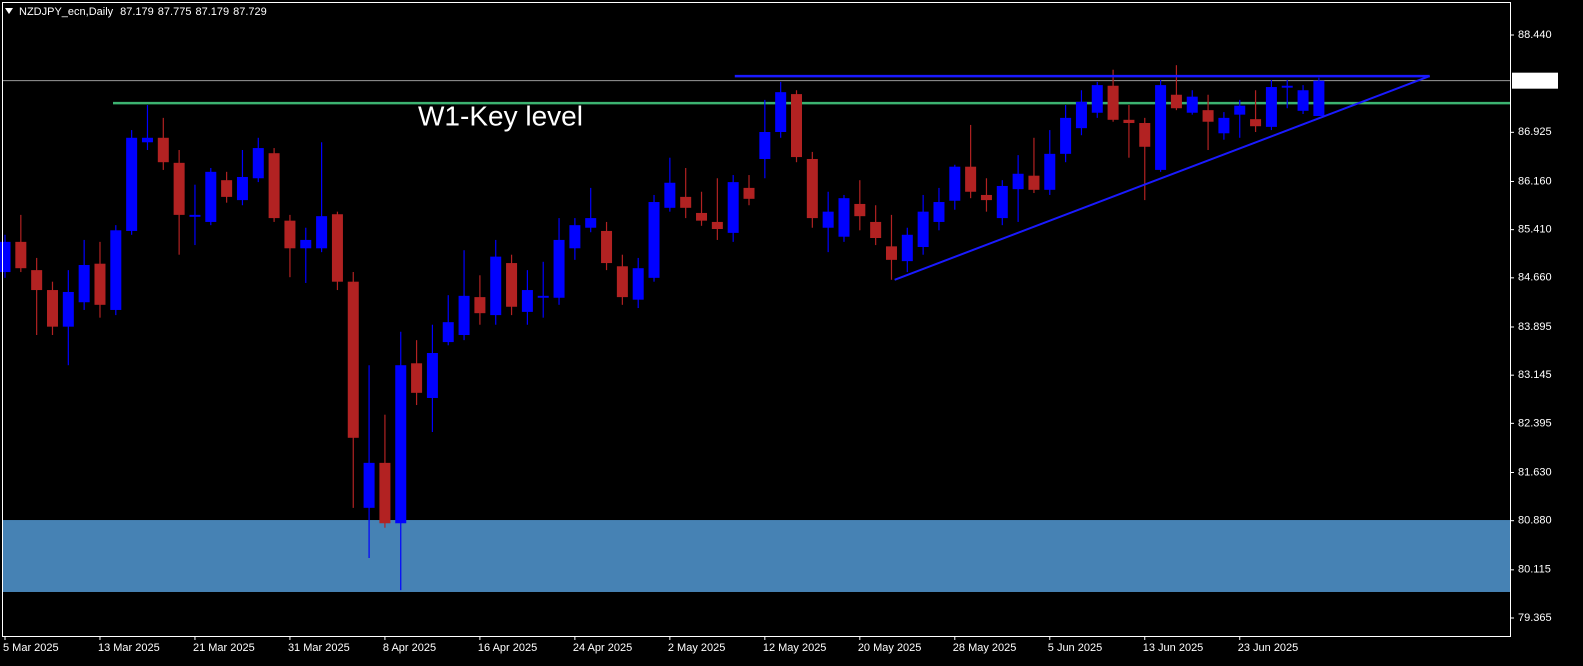 The image size is (1583, 666). Describe the element at coordinates (795, 648) in the screenshot. I see `x-tick-label: 12 May 2025` at that location.